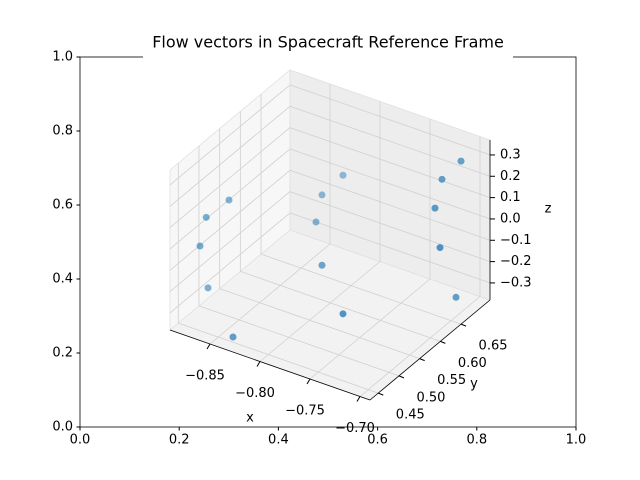 This screenshot has height=480, width=640. Describe the element at coordinates (410, 415) in the screenshot. I see `y-tick-label: 0.45` at that location.